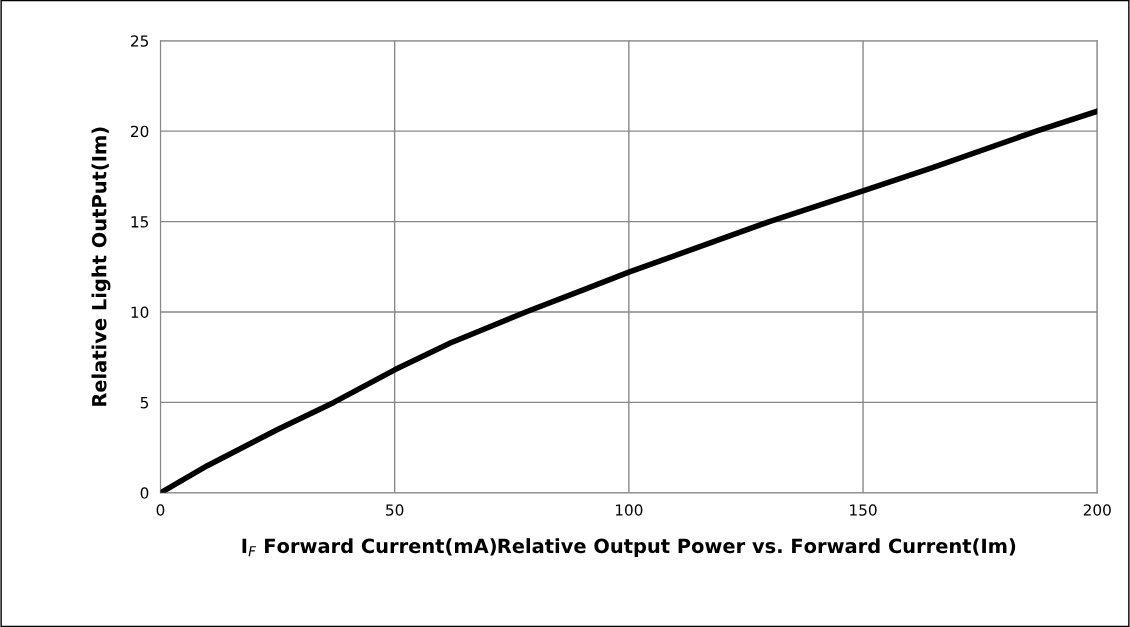 Image resolution: width=1130 pixels, height=627 pixels. Describe the element at coordinates (629, 547) in the screenshot. I see `x-axis-title: I$_{F}$ Forward Current(mA)Relative Output Power vs. Forward Current(Im)` at that location.